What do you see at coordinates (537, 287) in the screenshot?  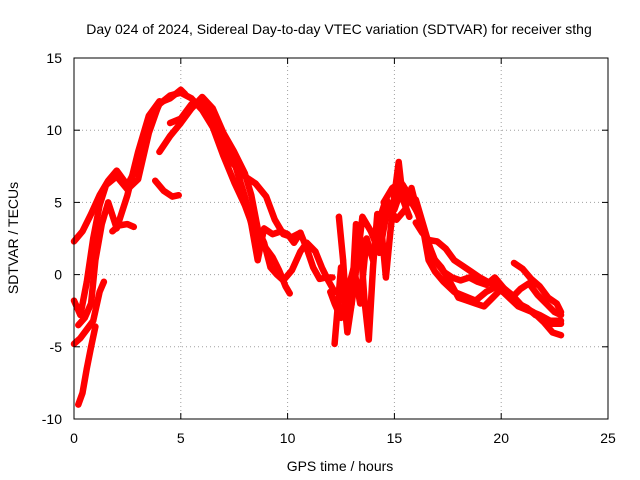 I see `series-track-q` at bounding box center [537, 287].